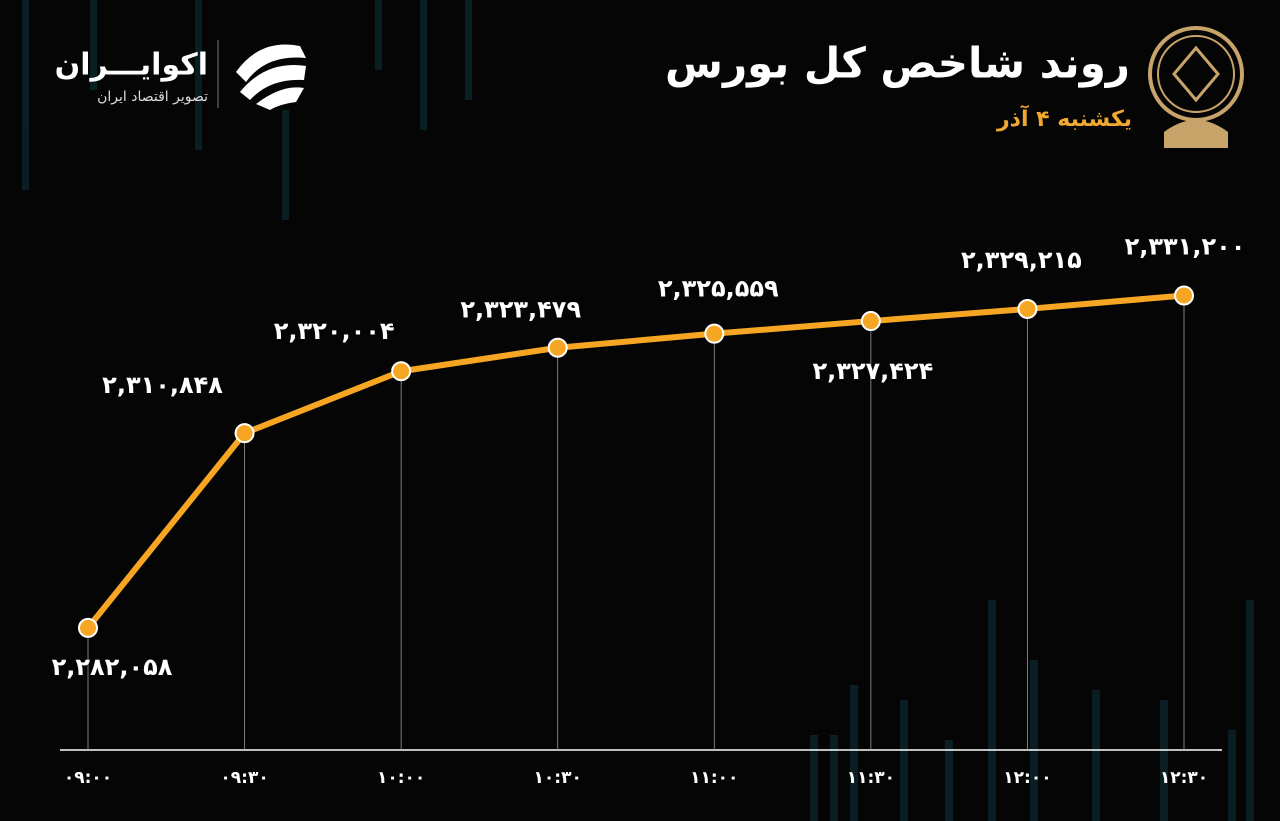  Describe the element at coordinates (872, 371) in the screenshot. I see `value-label: ۲,۳۲۷,۴۲۴` at that location.